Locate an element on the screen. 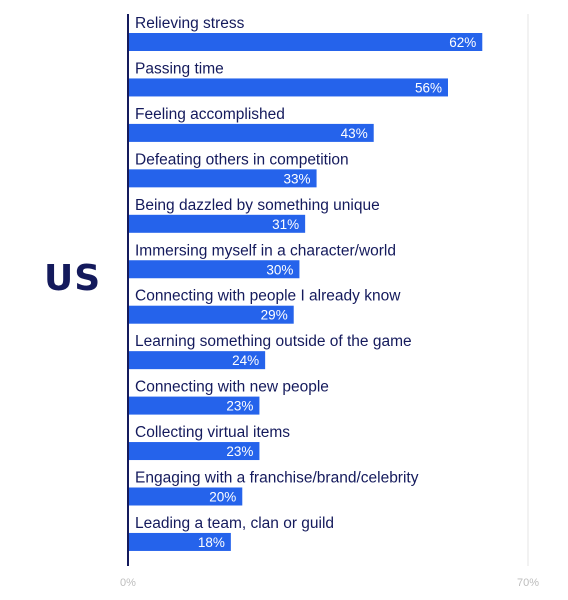  category-label: Defeating others in competition is located at coordinates (242, 159).